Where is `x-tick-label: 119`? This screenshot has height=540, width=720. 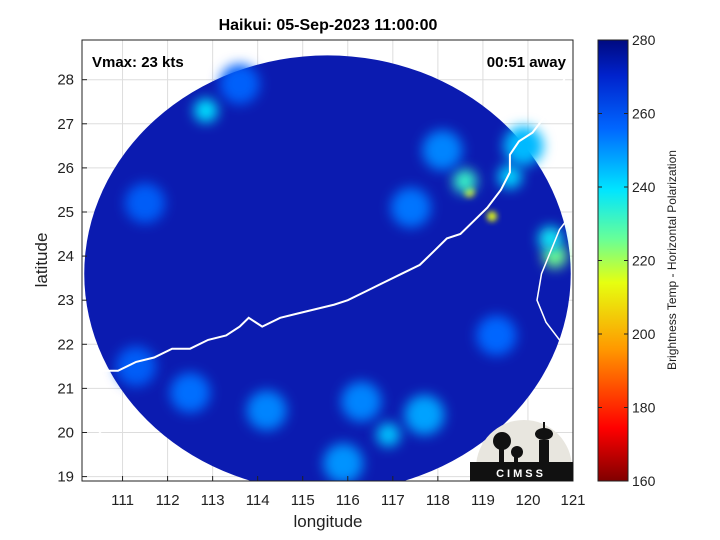
x-tick-label: 119 is located at coordinates (483, 500).